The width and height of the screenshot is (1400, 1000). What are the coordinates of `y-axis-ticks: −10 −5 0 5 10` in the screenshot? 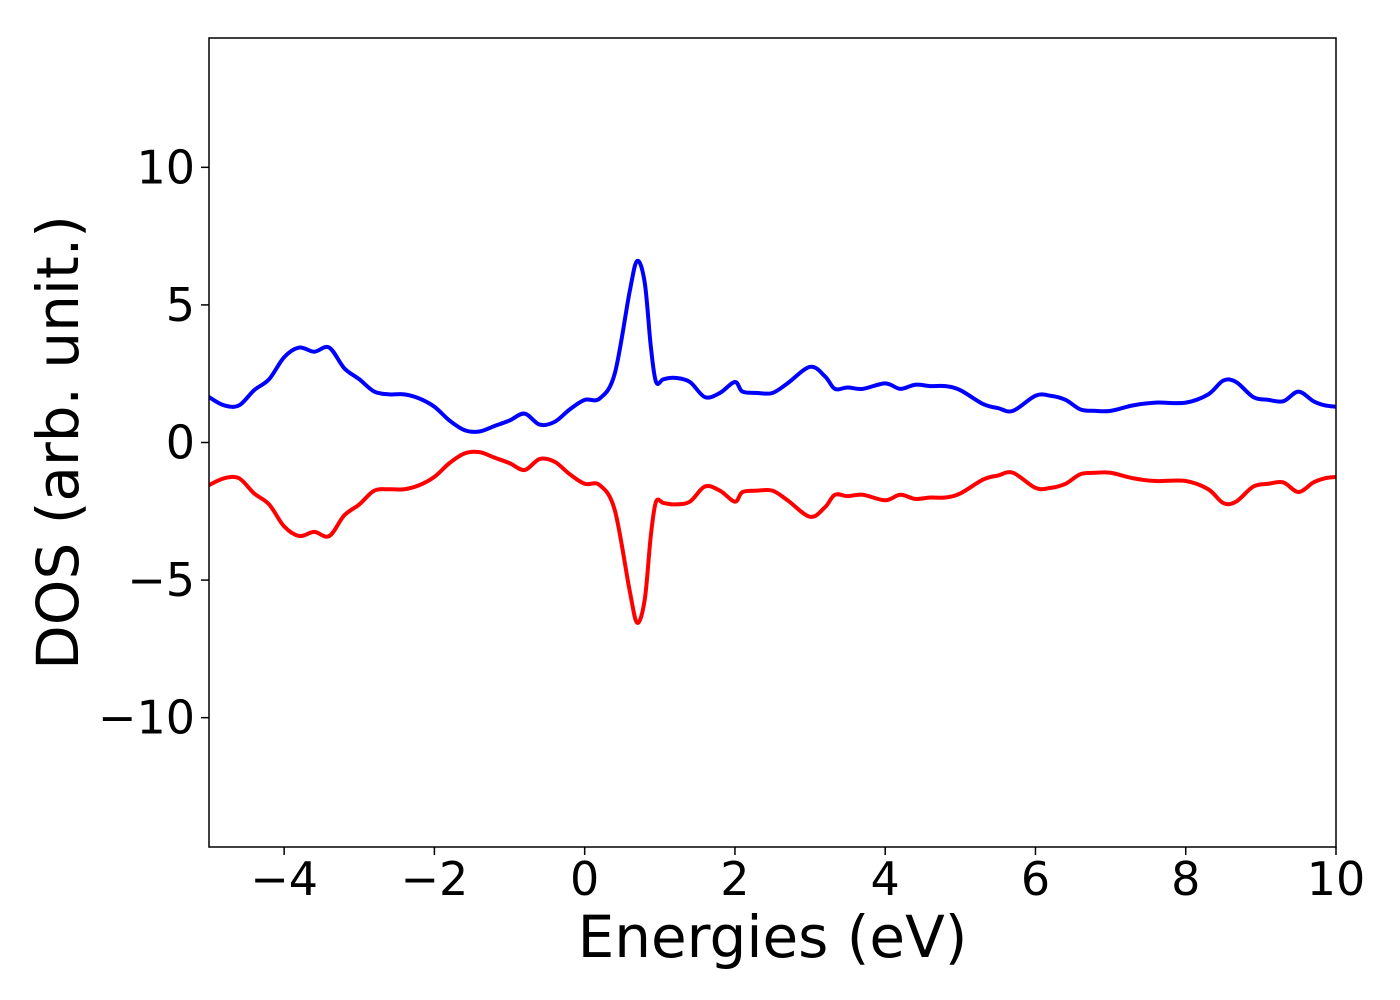 It's located at (153, 442).